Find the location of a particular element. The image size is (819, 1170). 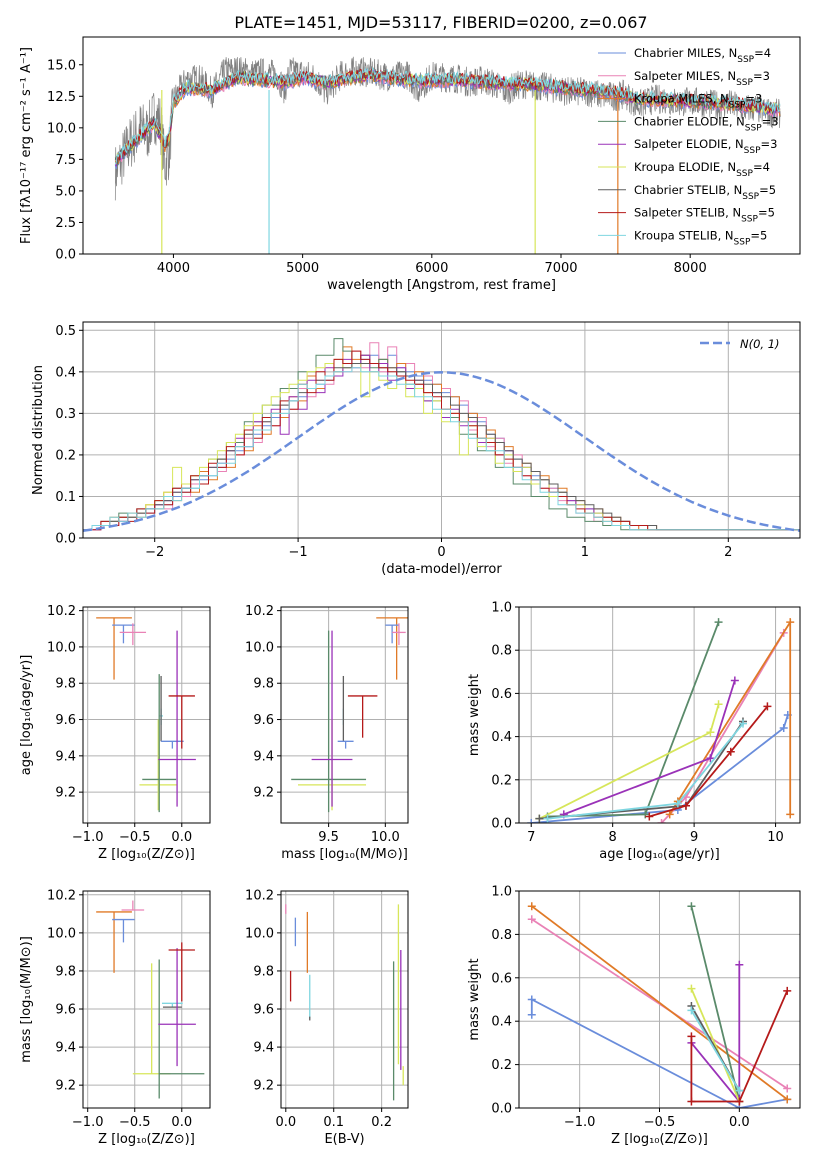

legend-label: Chabrier ELODIE, NSSP=3 is located at coordinates (706, 123).